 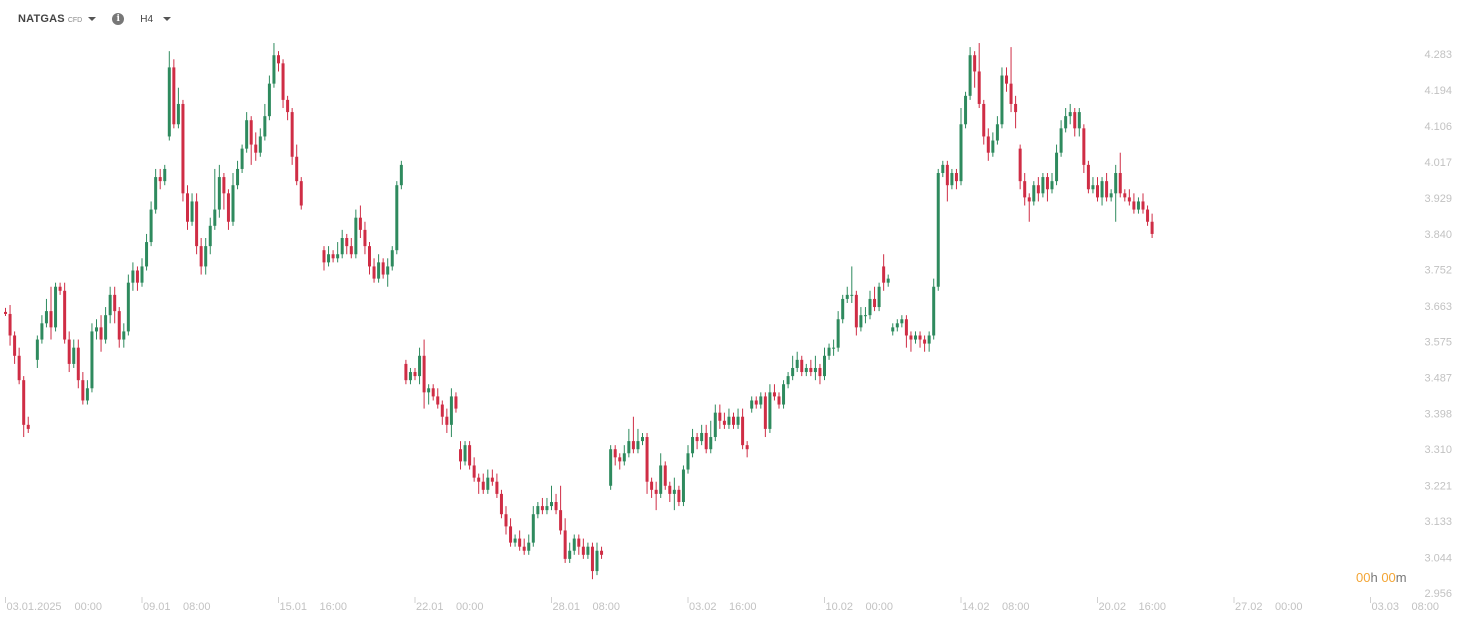 What do you see at coordinates (118, 19) in the screenshot?
I see `info-icon: i` at bounding box center [118, 19].